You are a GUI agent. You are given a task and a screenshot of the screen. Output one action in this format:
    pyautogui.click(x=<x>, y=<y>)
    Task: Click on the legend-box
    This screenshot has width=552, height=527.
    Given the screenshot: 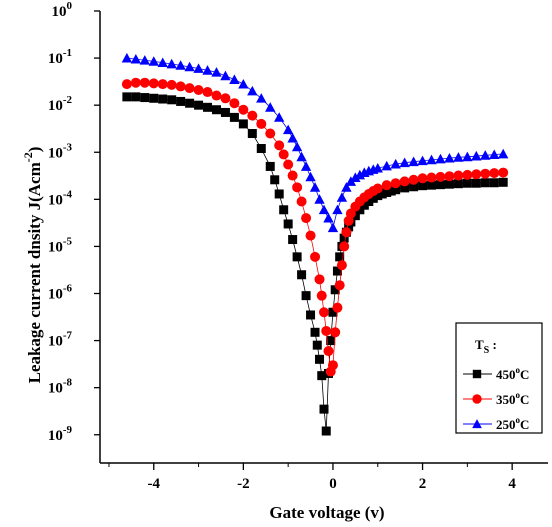 What is the action you would take?
    pyautogui.click(x=499, y=378)
    